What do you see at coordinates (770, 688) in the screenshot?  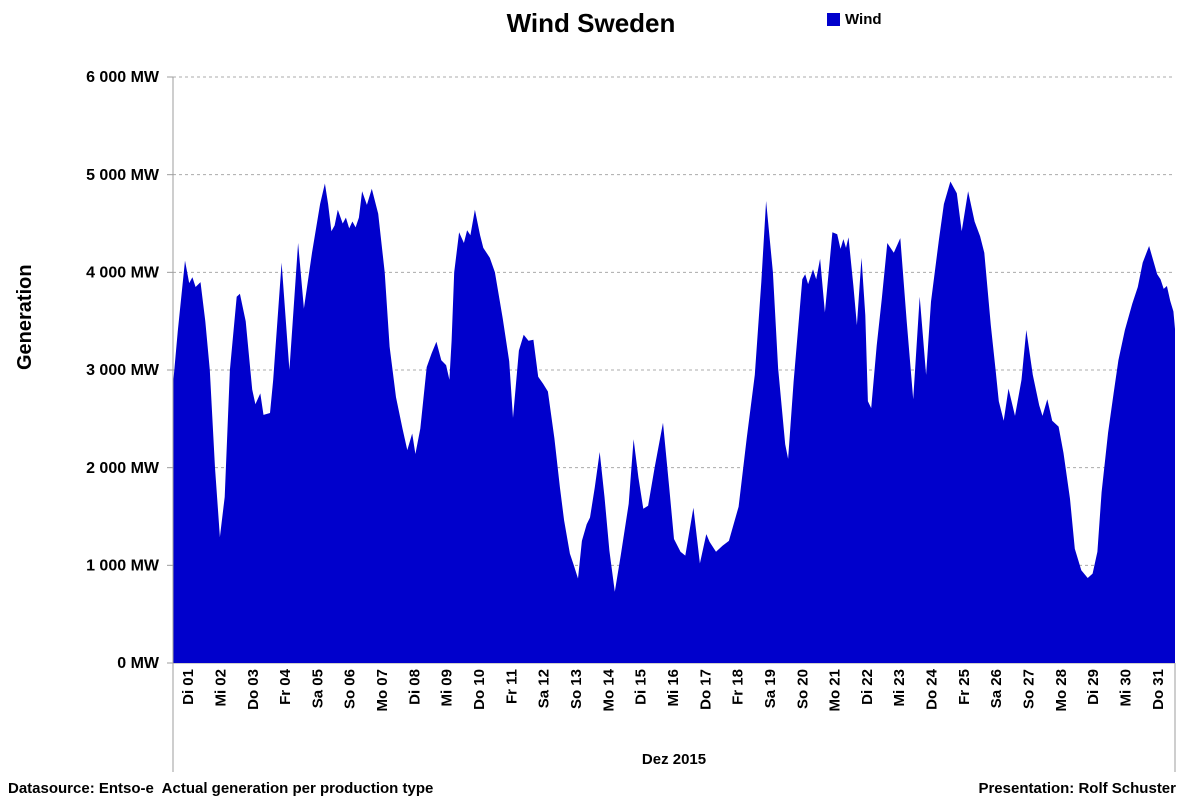 I see `x-day-label: Sa 19` at bounding box center [770, 688].